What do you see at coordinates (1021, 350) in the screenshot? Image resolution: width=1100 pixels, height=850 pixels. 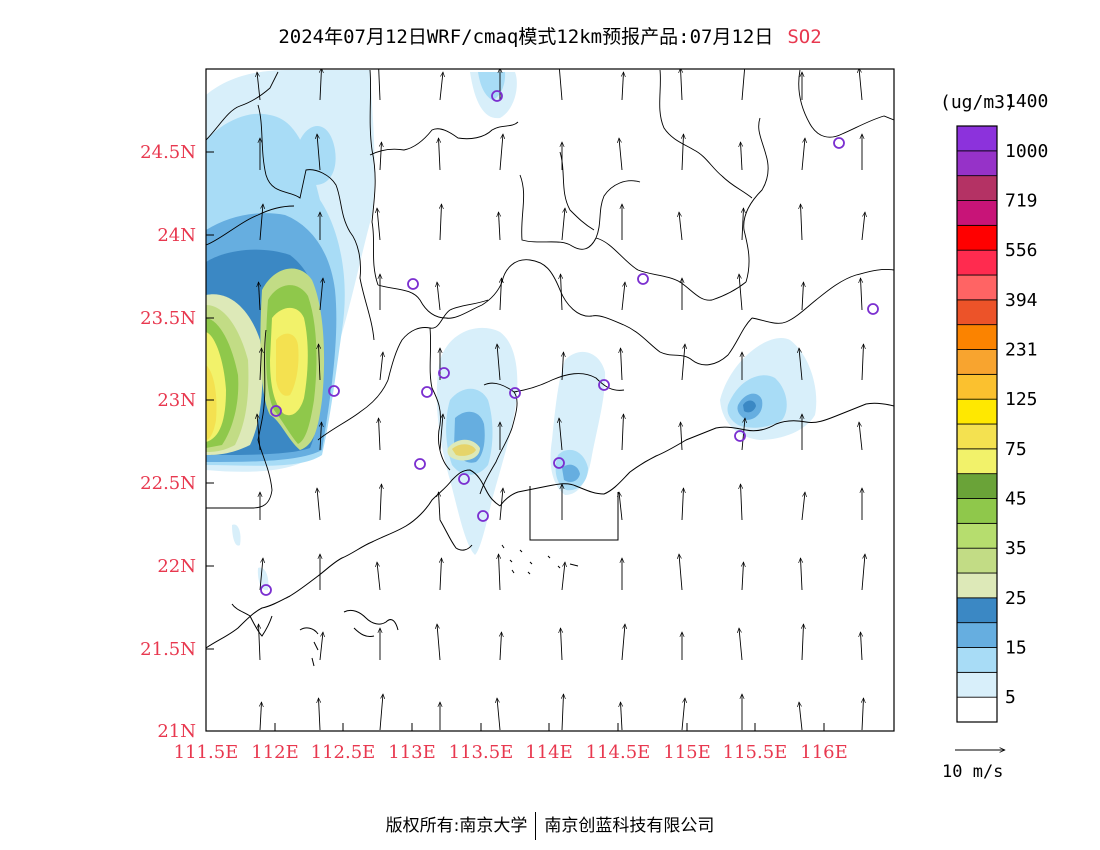 I see `colorbar-label: 231` at bounding box center [1021, 350].